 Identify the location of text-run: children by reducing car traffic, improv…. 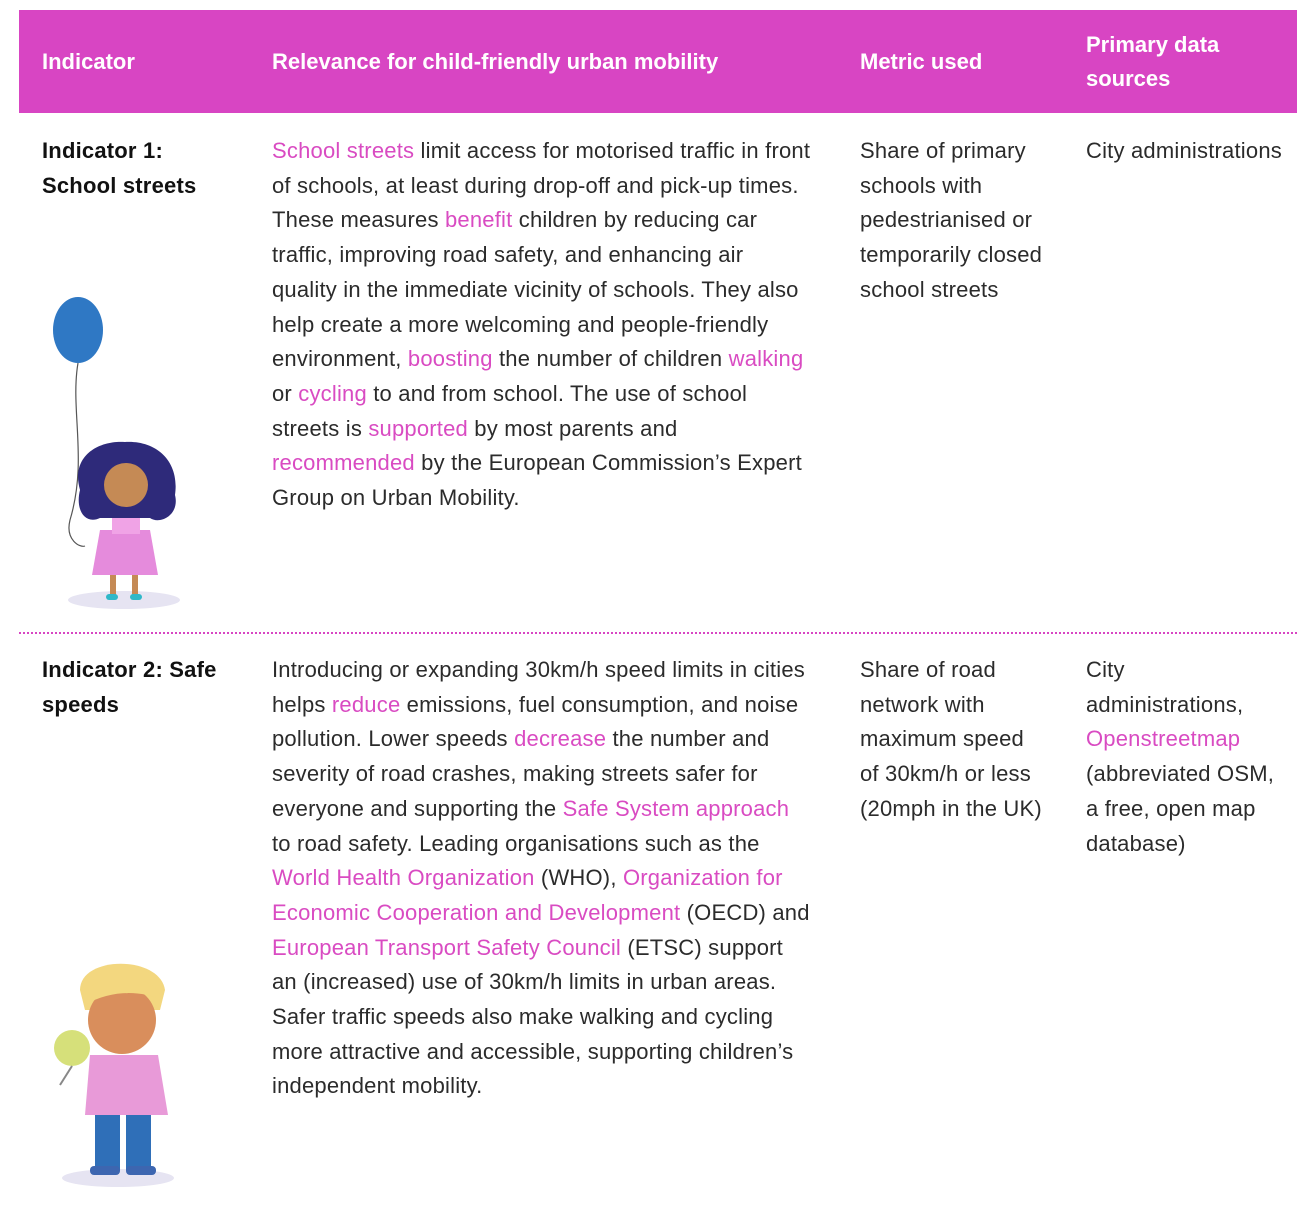
(535, 289).